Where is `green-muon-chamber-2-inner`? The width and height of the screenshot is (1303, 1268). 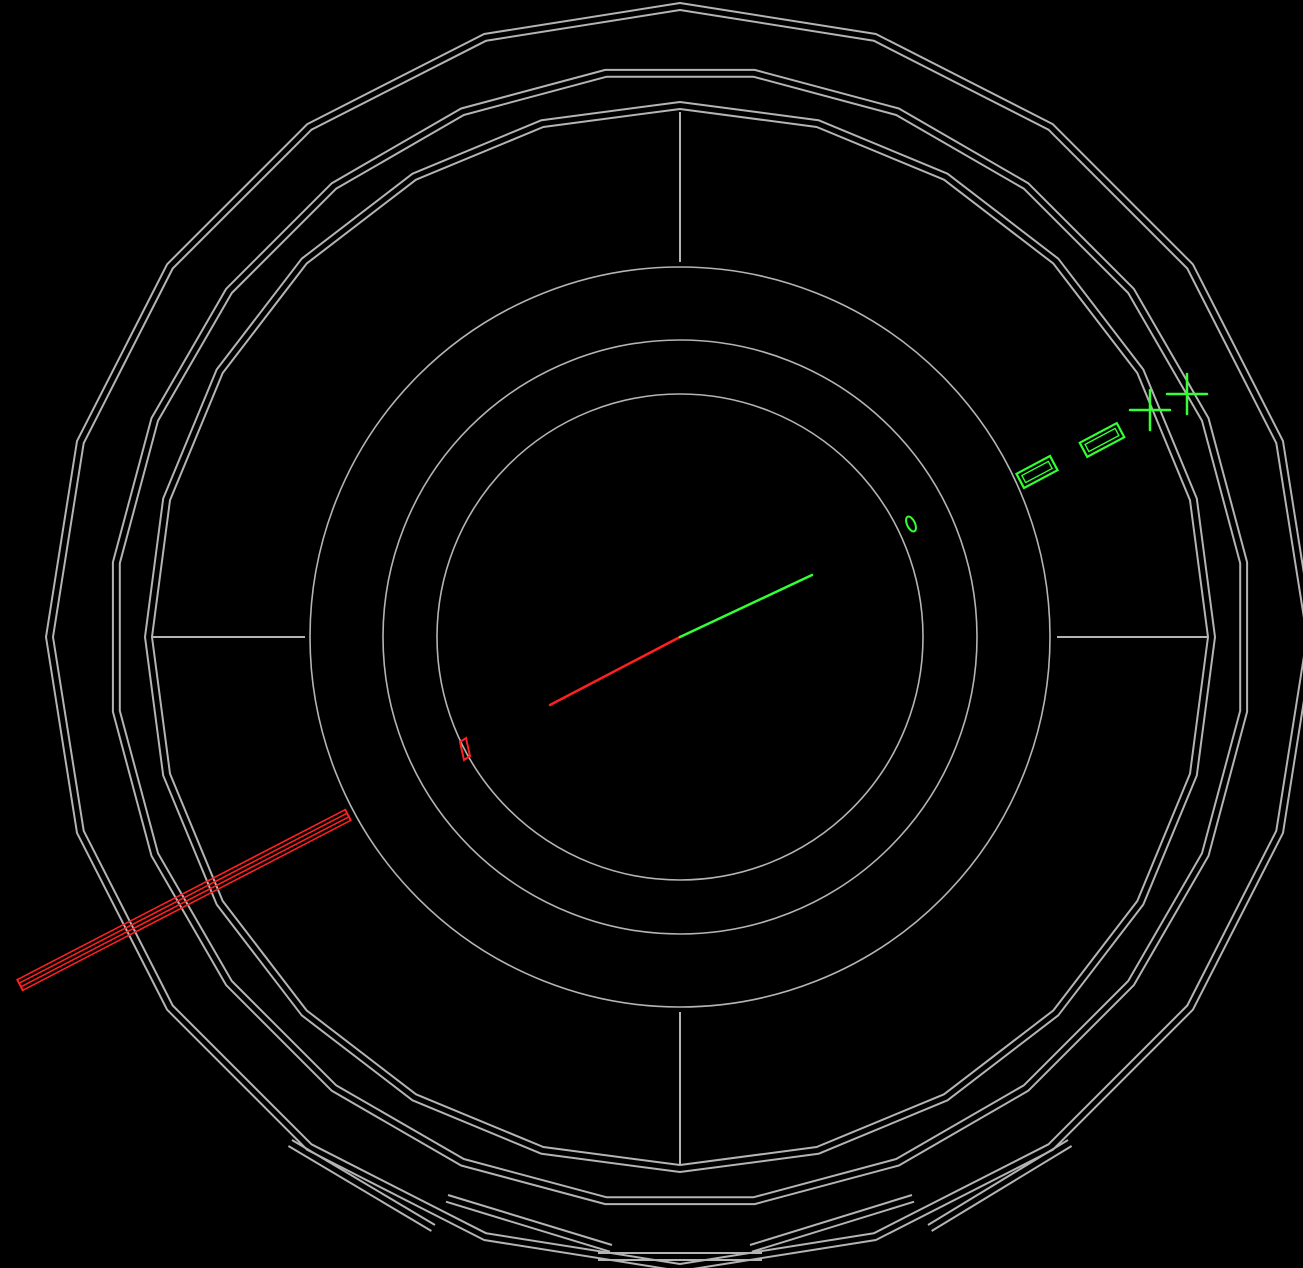
green-muon-chamber-2-inner is located at coordinates (1102, 440).